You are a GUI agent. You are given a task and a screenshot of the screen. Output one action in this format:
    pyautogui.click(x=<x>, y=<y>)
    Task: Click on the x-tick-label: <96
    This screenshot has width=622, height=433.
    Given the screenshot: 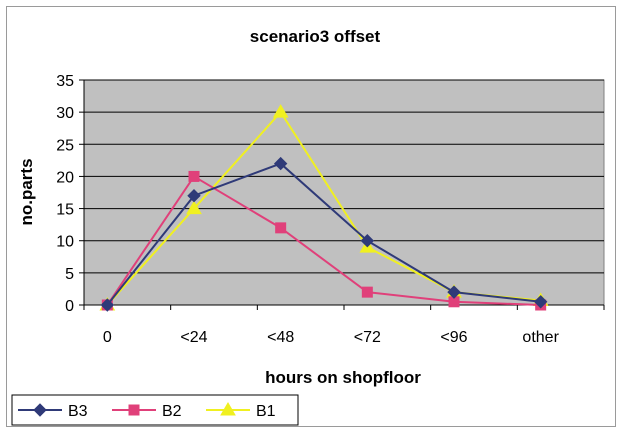 What is the action you would take?
    pyautogui.click(x=453, y=337)
    